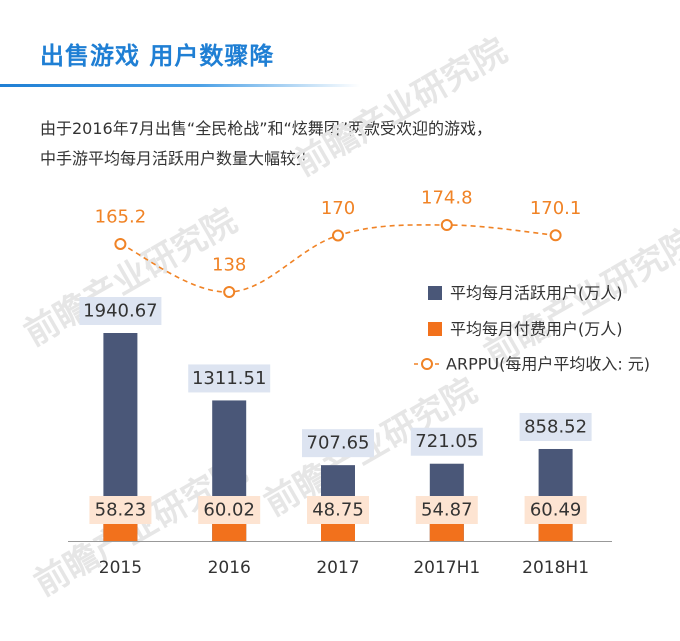  I want to click on x-tick-label-2017: 2017, so click(337, 568).